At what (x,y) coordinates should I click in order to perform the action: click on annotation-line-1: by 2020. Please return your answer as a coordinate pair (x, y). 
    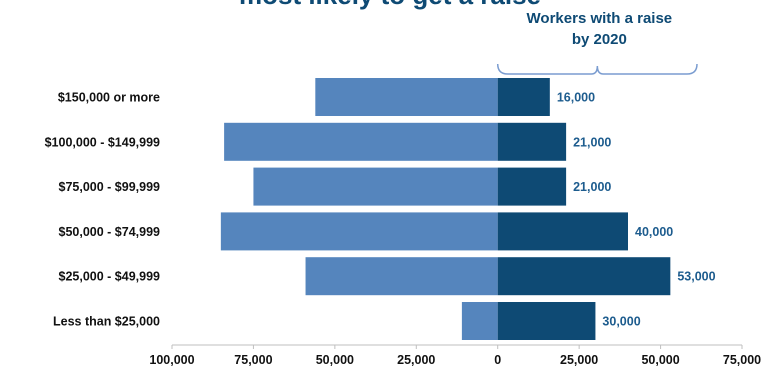
    Looking at the image, I should click on (599, 39).